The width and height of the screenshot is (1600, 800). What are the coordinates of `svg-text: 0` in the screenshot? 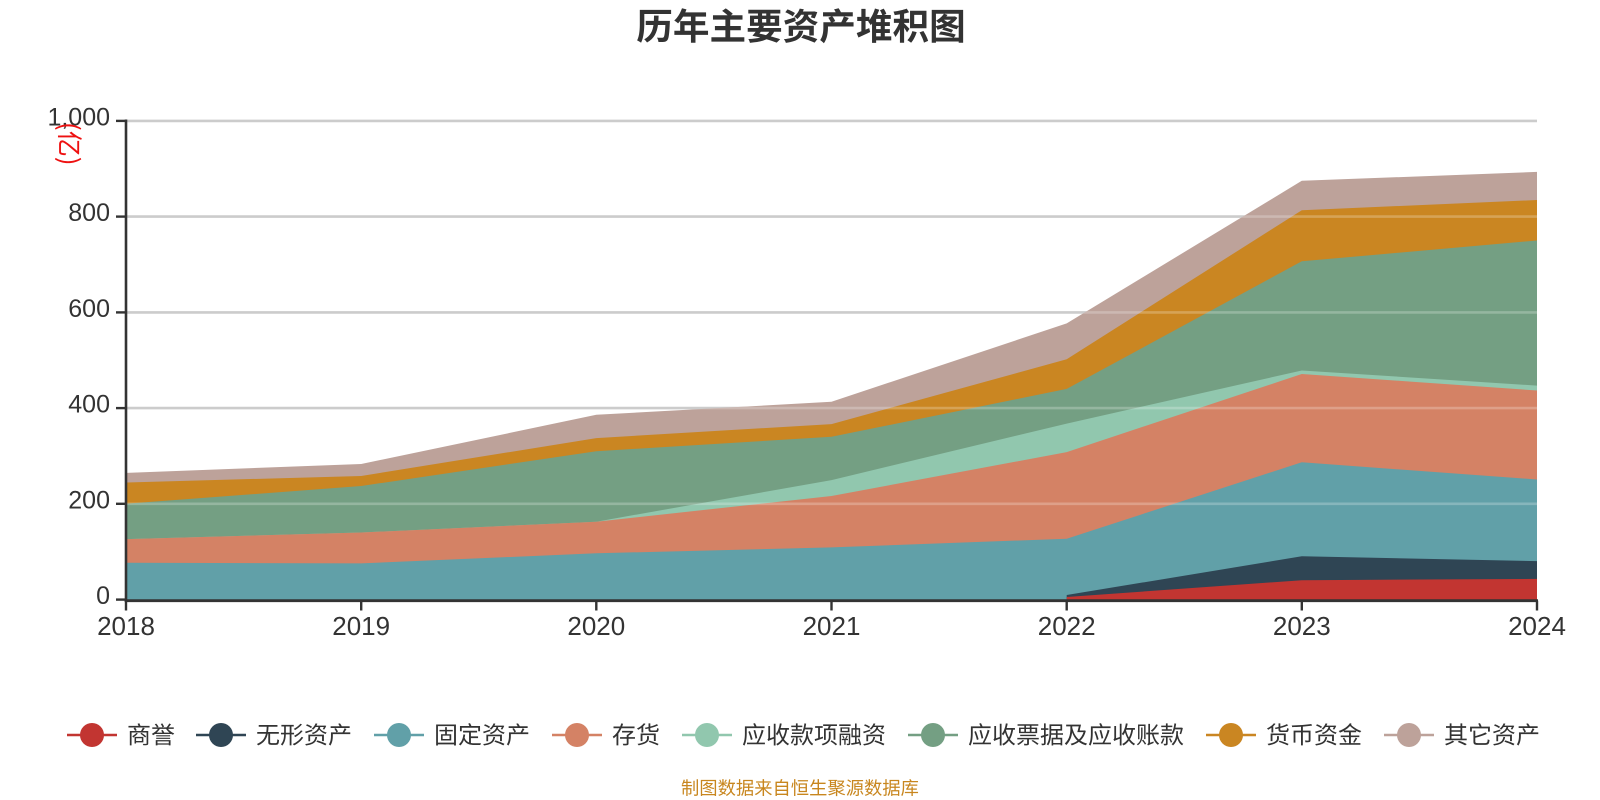 It's located at (103, 596).